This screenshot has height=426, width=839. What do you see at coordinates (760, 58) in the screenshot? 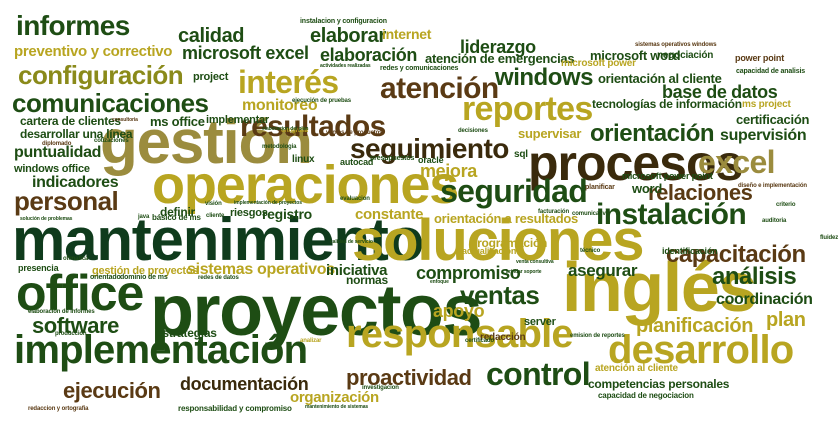
I see `cloud-word: power point` at bounding box center [760, 58].